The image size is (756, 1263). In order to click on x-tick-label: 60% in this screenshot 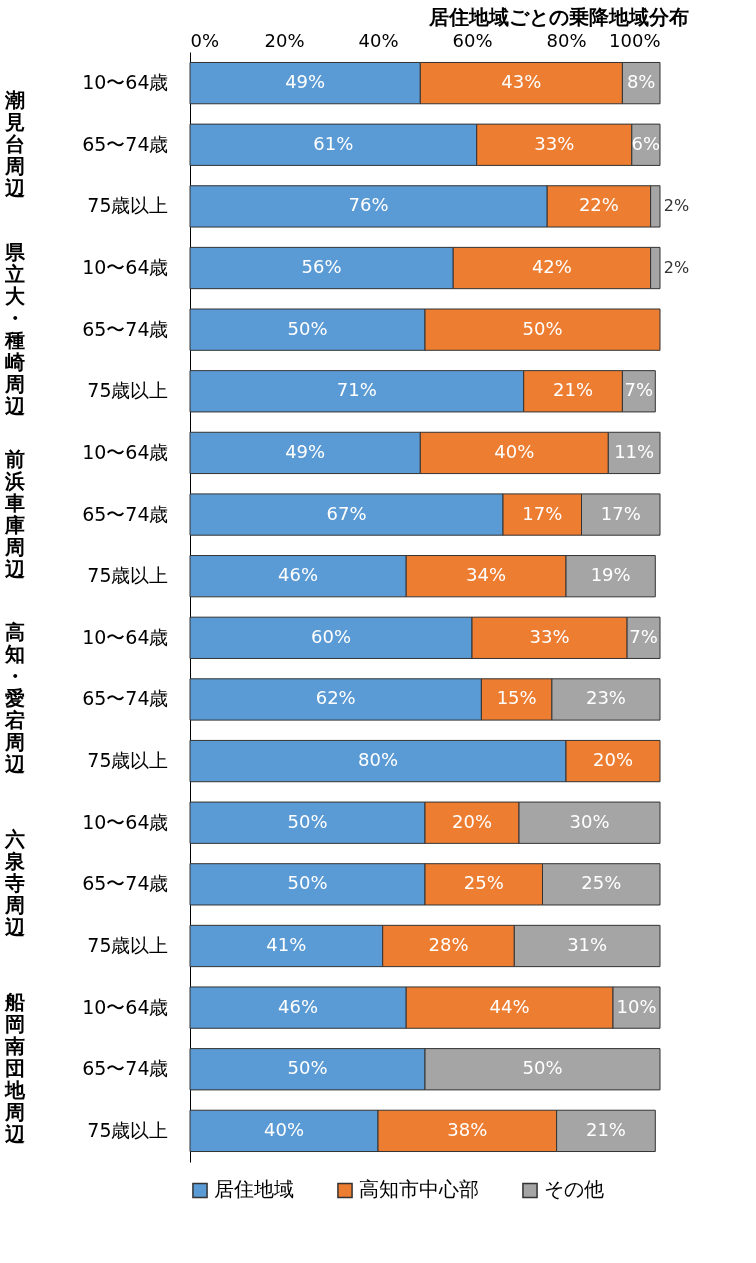, I will do `click(472, 40)`.